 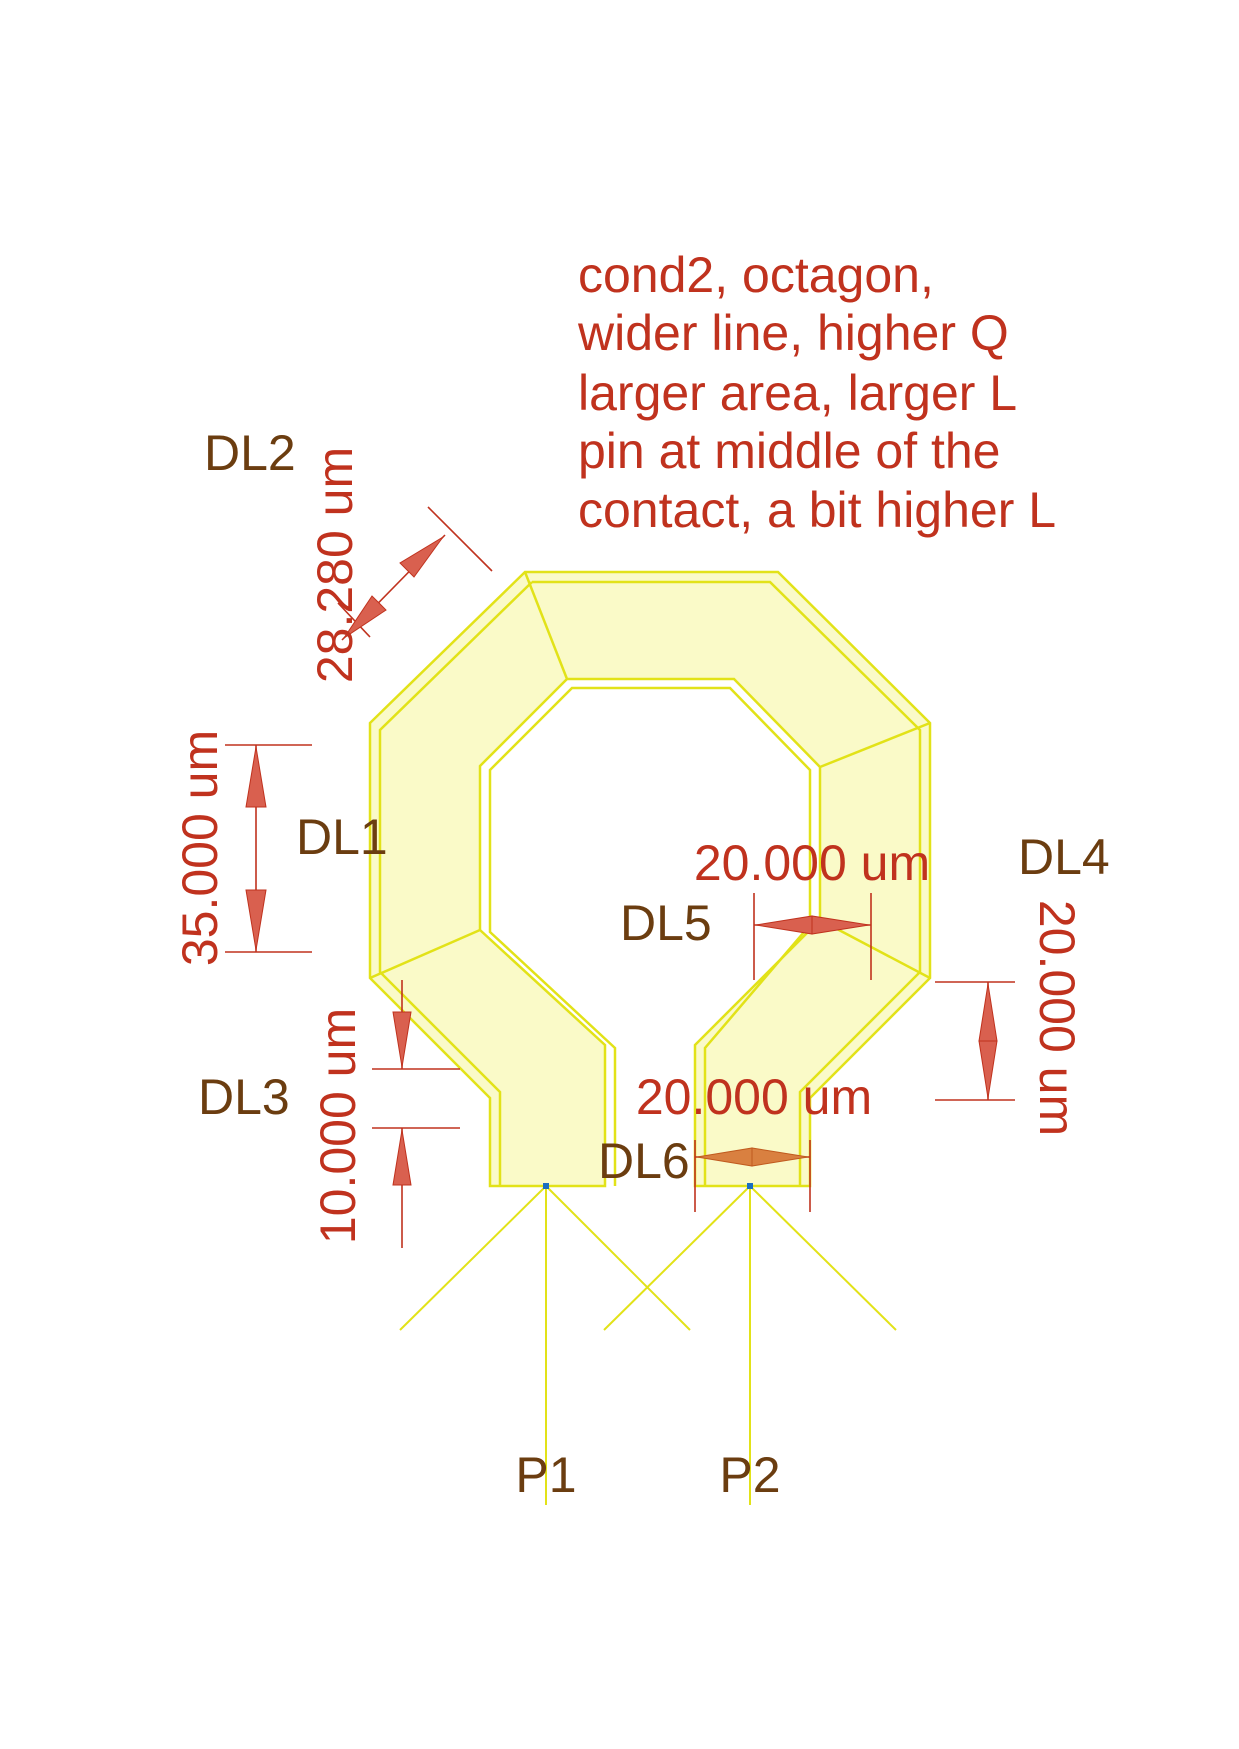 What do you see at coordinates (402, 1039) in the screenshot?
I see `dl3-arrow-top` at bounding box center [402, 1039].